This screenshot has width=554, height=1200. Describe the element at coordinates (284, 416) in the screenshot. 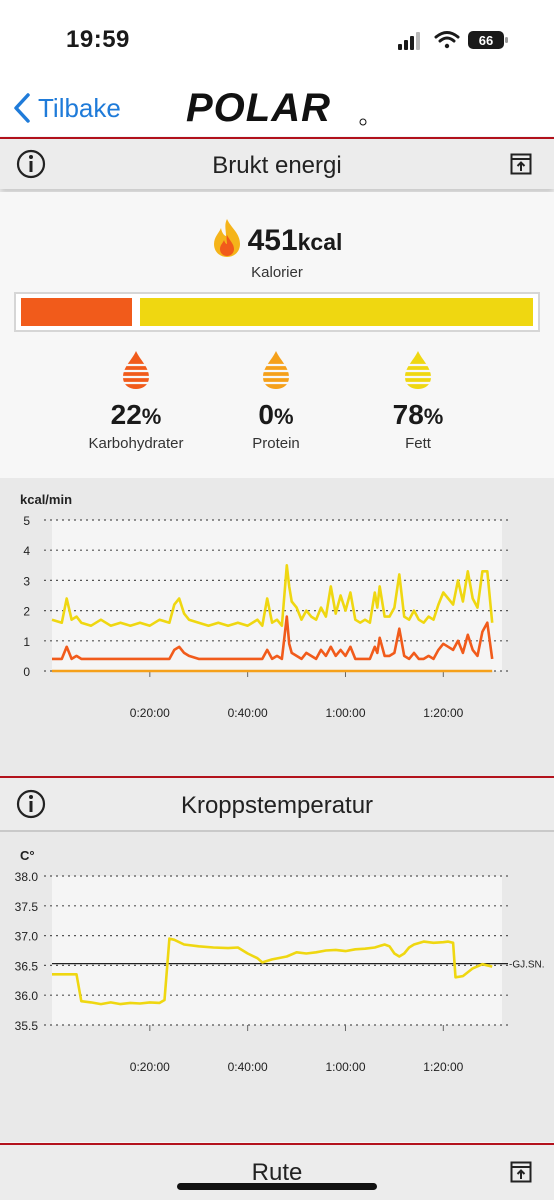

I see `protein-percent-symbol: %` at that location.